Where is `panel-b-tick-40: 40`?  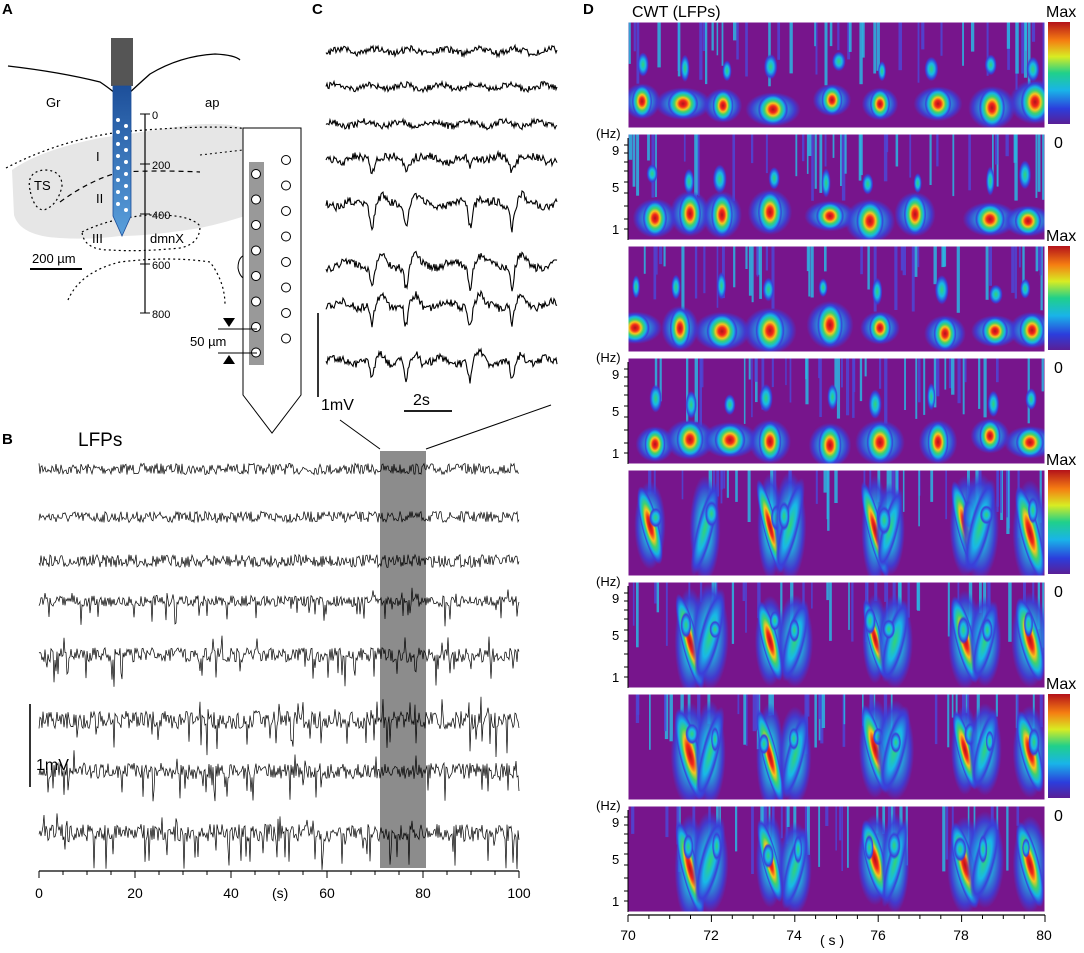 panel-b-tick-40: 40 is located at coordinates (231, 893).